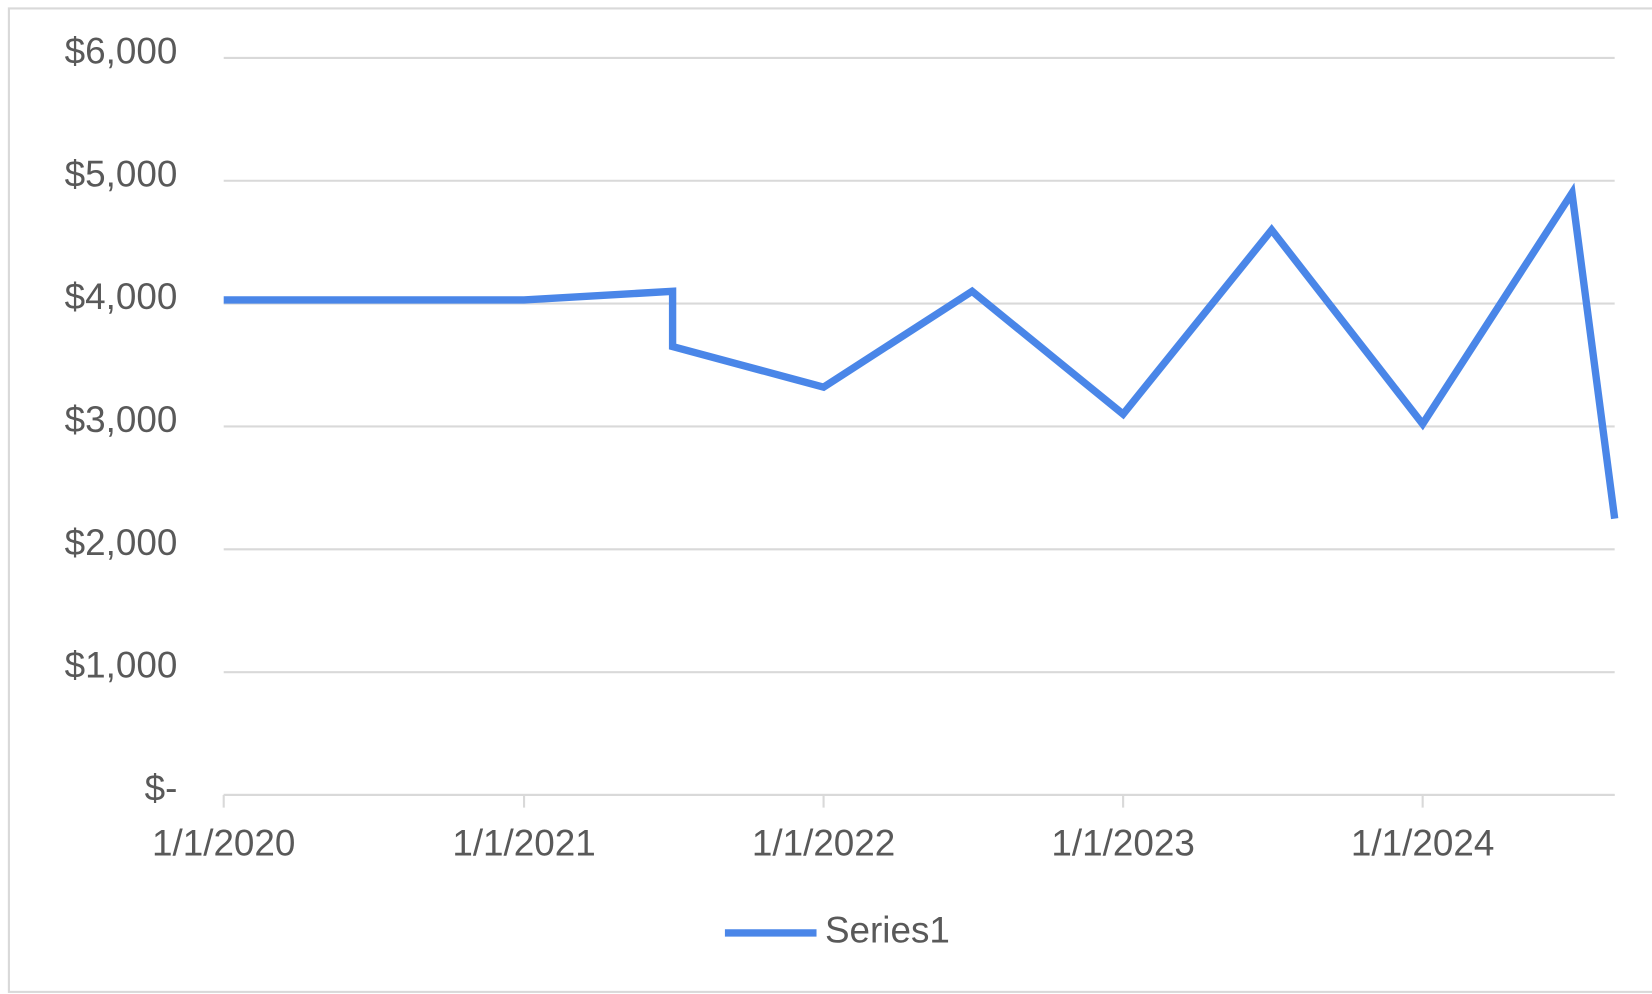 This screenshot has height=994, width=1652. What do you see at coordinates (121, 542) in the screenshot?
I see `y-tick-label: $2,000` at bounding box center [121, 542].